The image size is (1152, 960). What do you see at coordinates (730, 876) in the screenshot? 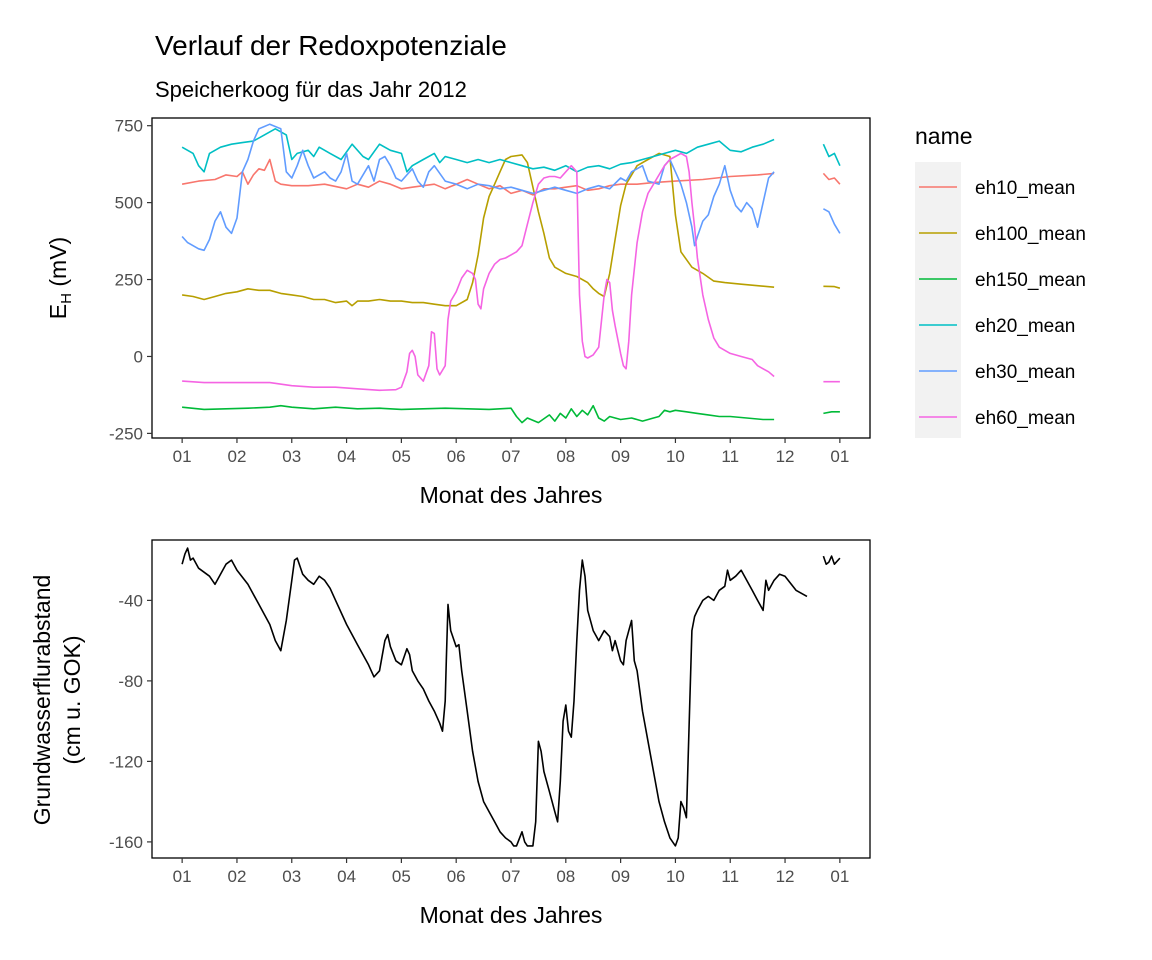
I see `groundwater-x-tick-label: 11` at bounding box center [730, 876].